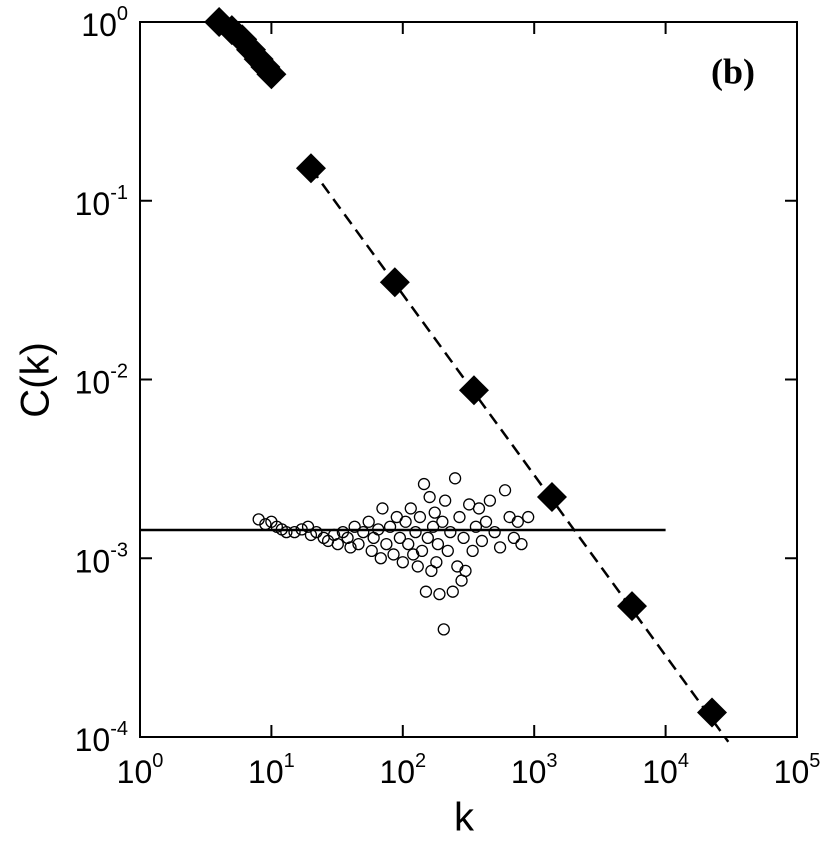 The height and width of the screenshot is (842, 830). I want to click on y-tick-label: 10⁻⁴, so click(101, 738).